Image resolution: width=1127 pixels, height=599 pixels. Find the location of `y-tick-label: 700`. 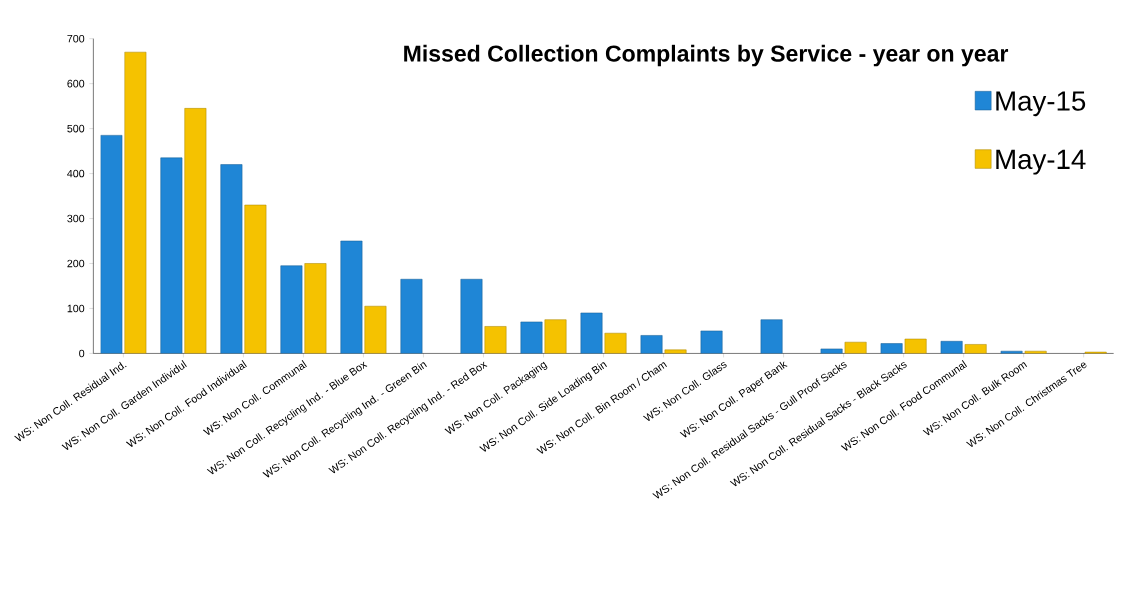

y-tick-label: 700 is located at coordinates (76, 38).